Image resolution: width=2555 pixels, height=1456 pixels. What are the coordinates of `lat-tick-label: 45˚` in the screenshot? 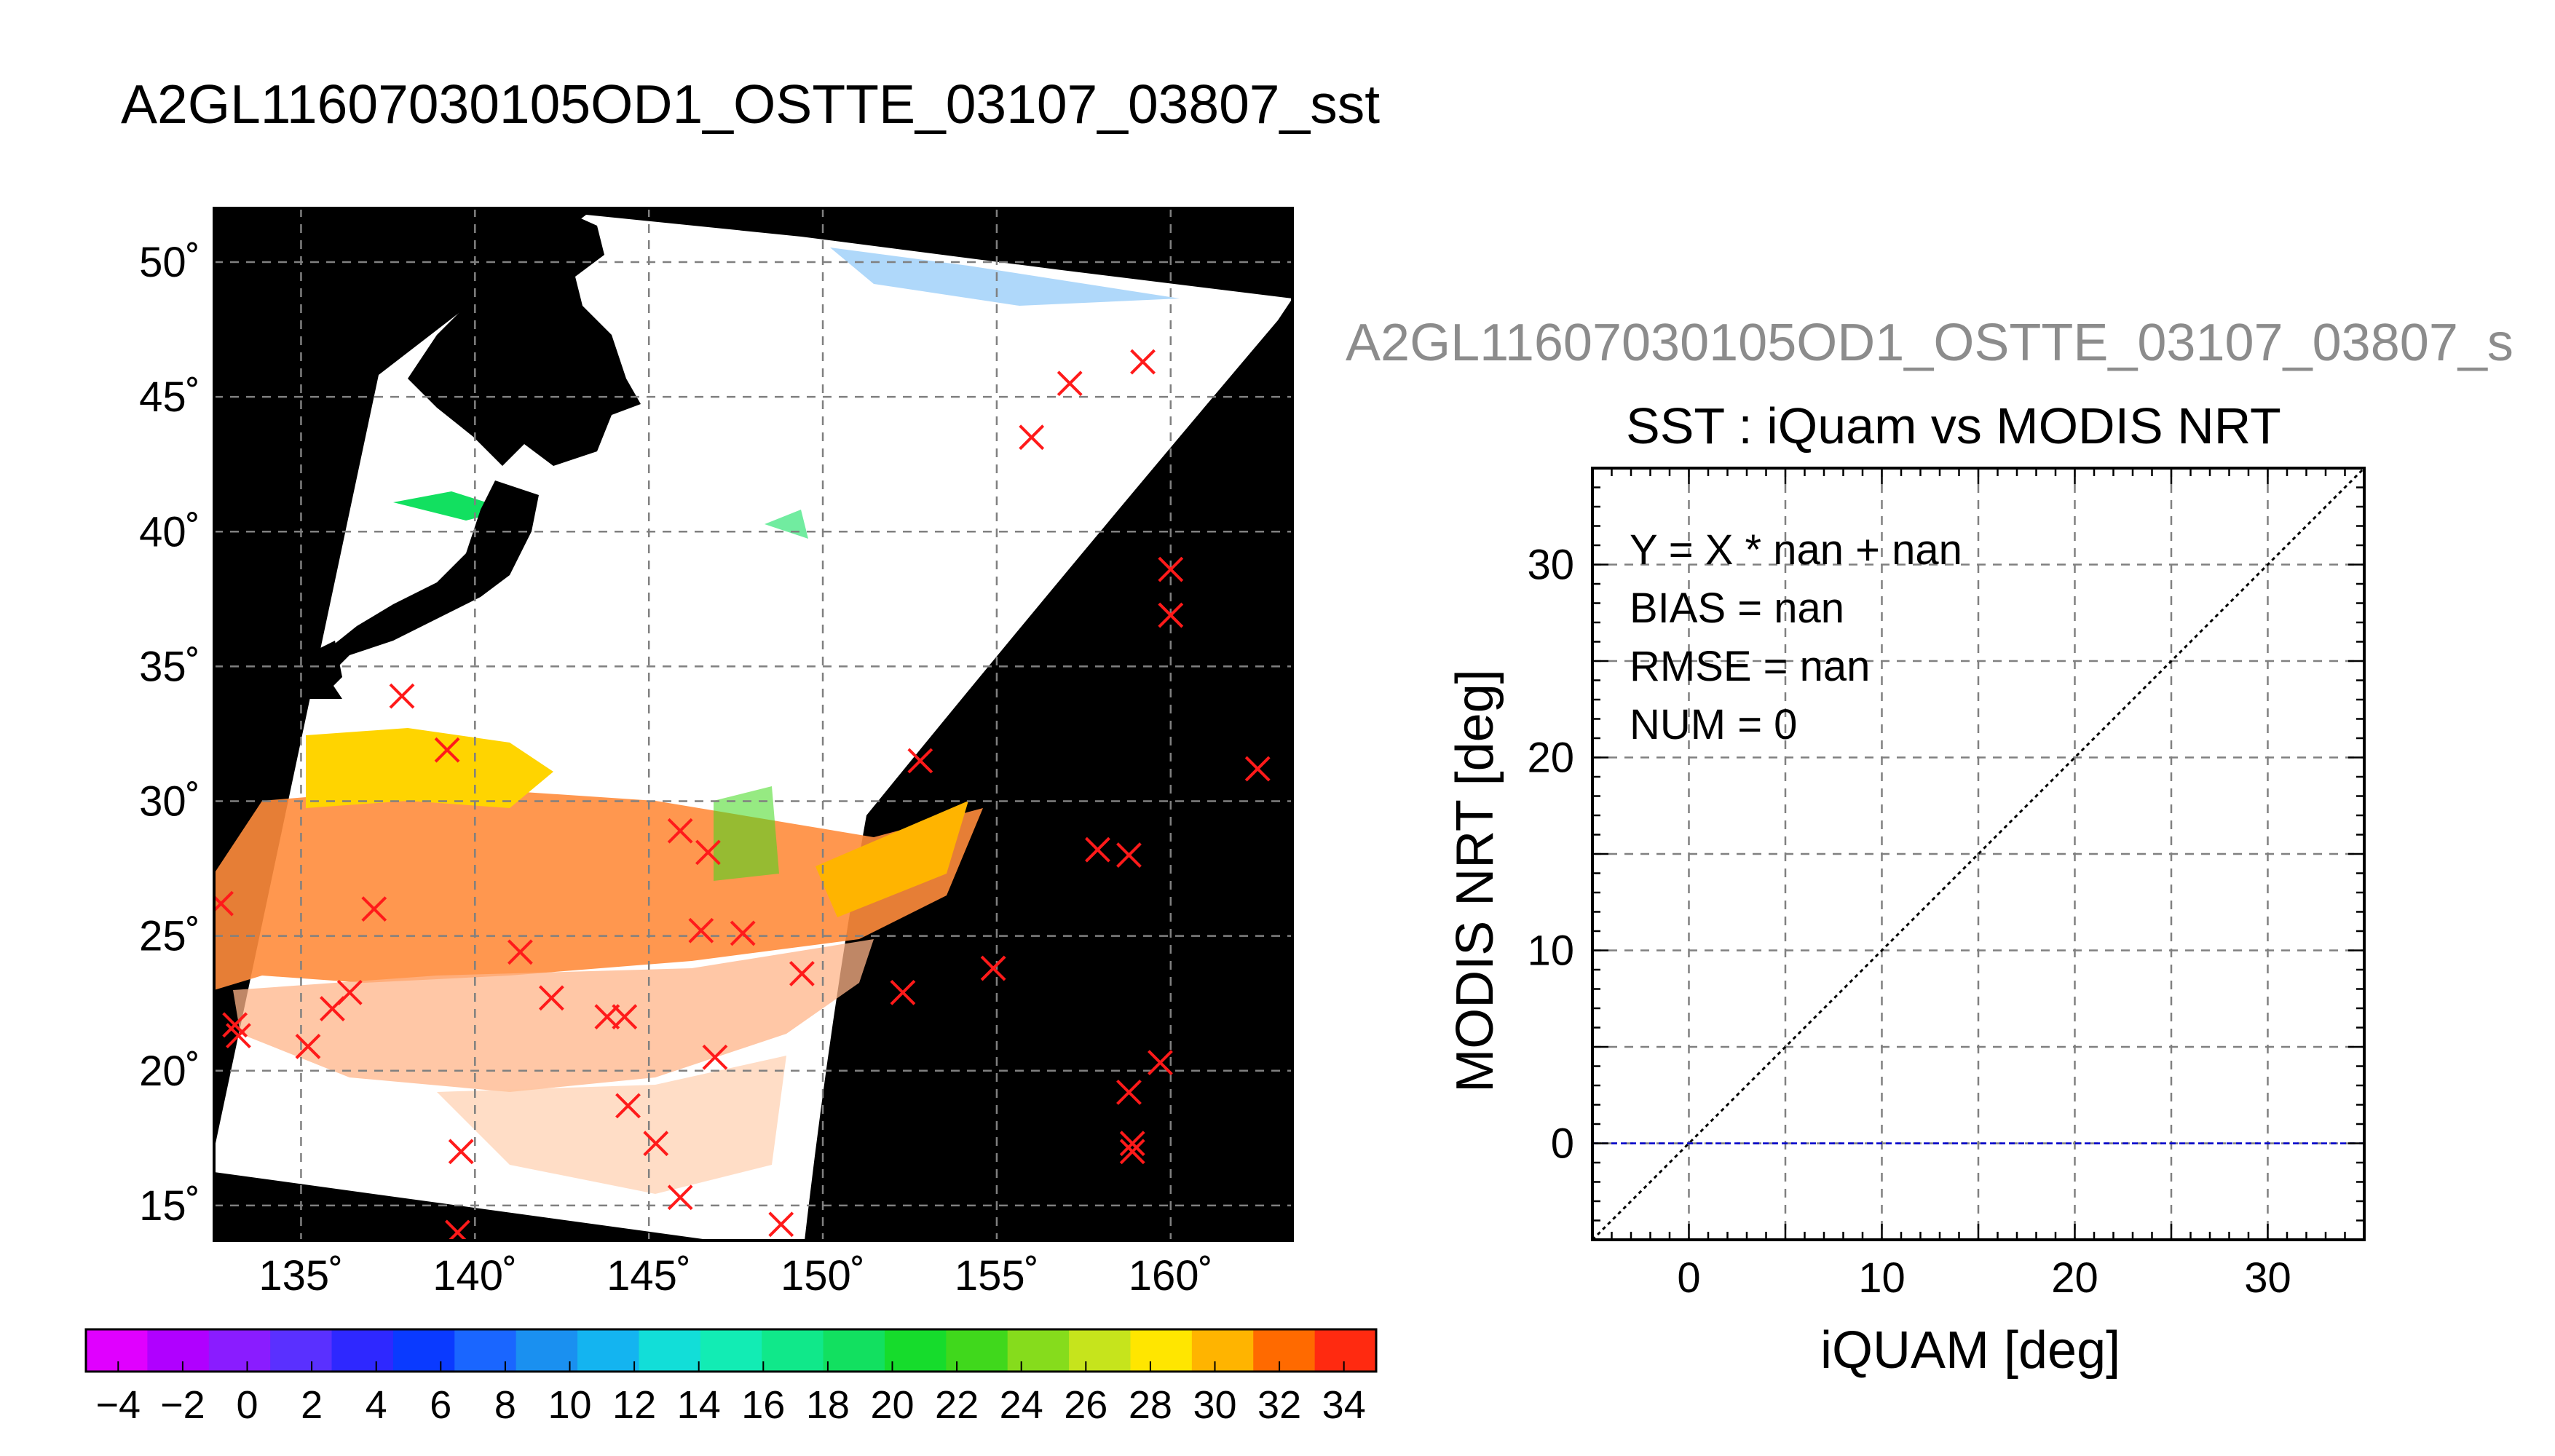 It's located at (169, 397).